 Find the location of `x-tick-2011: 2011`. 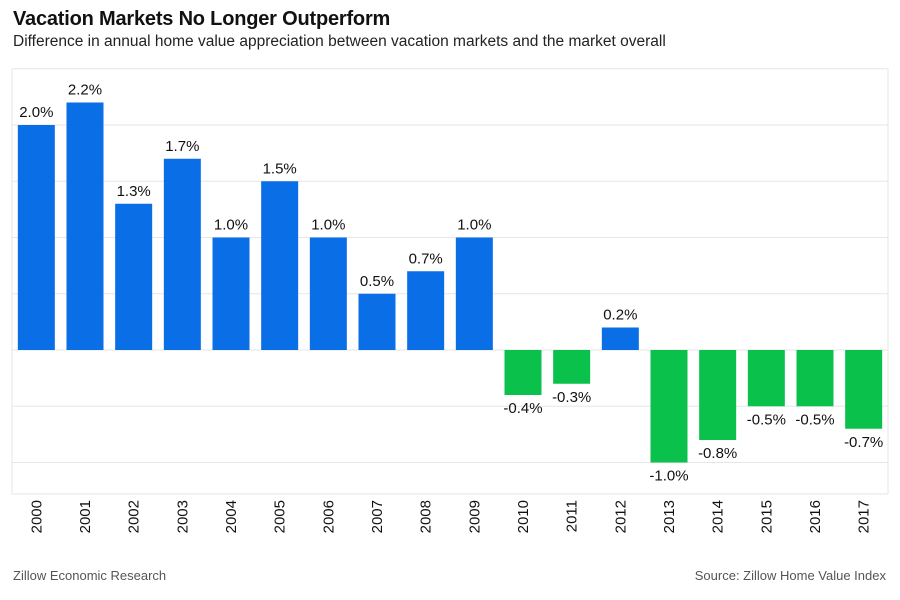

x-tick-2011: 2011 is located at coordinates (572, 516).